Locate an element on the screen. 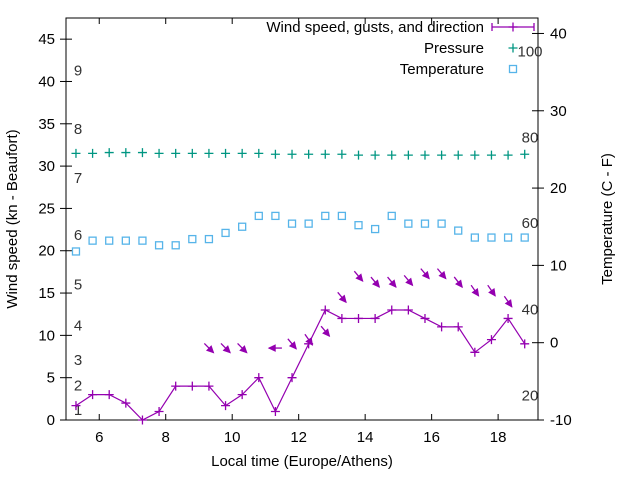  y-left-tick-label: 5 is located at coordinates (51, 378).